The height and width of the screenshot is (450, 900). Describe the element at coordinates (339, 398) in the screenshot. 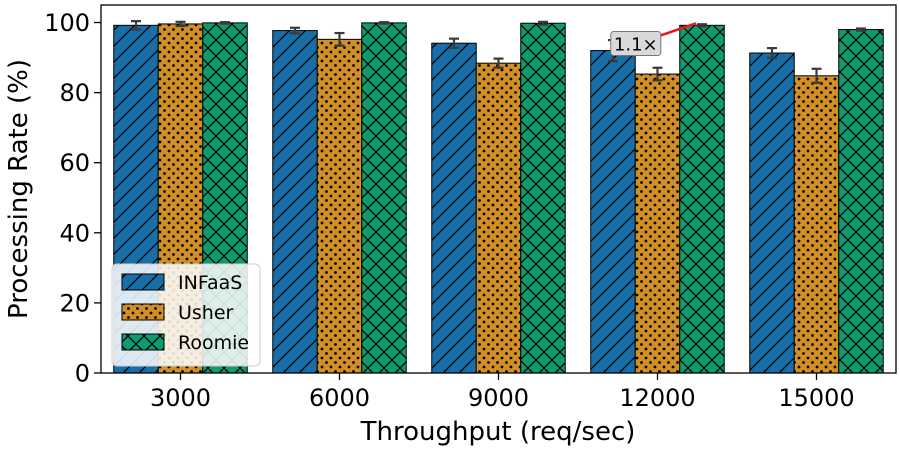

I see `x-tick-label: 6000` at that location.